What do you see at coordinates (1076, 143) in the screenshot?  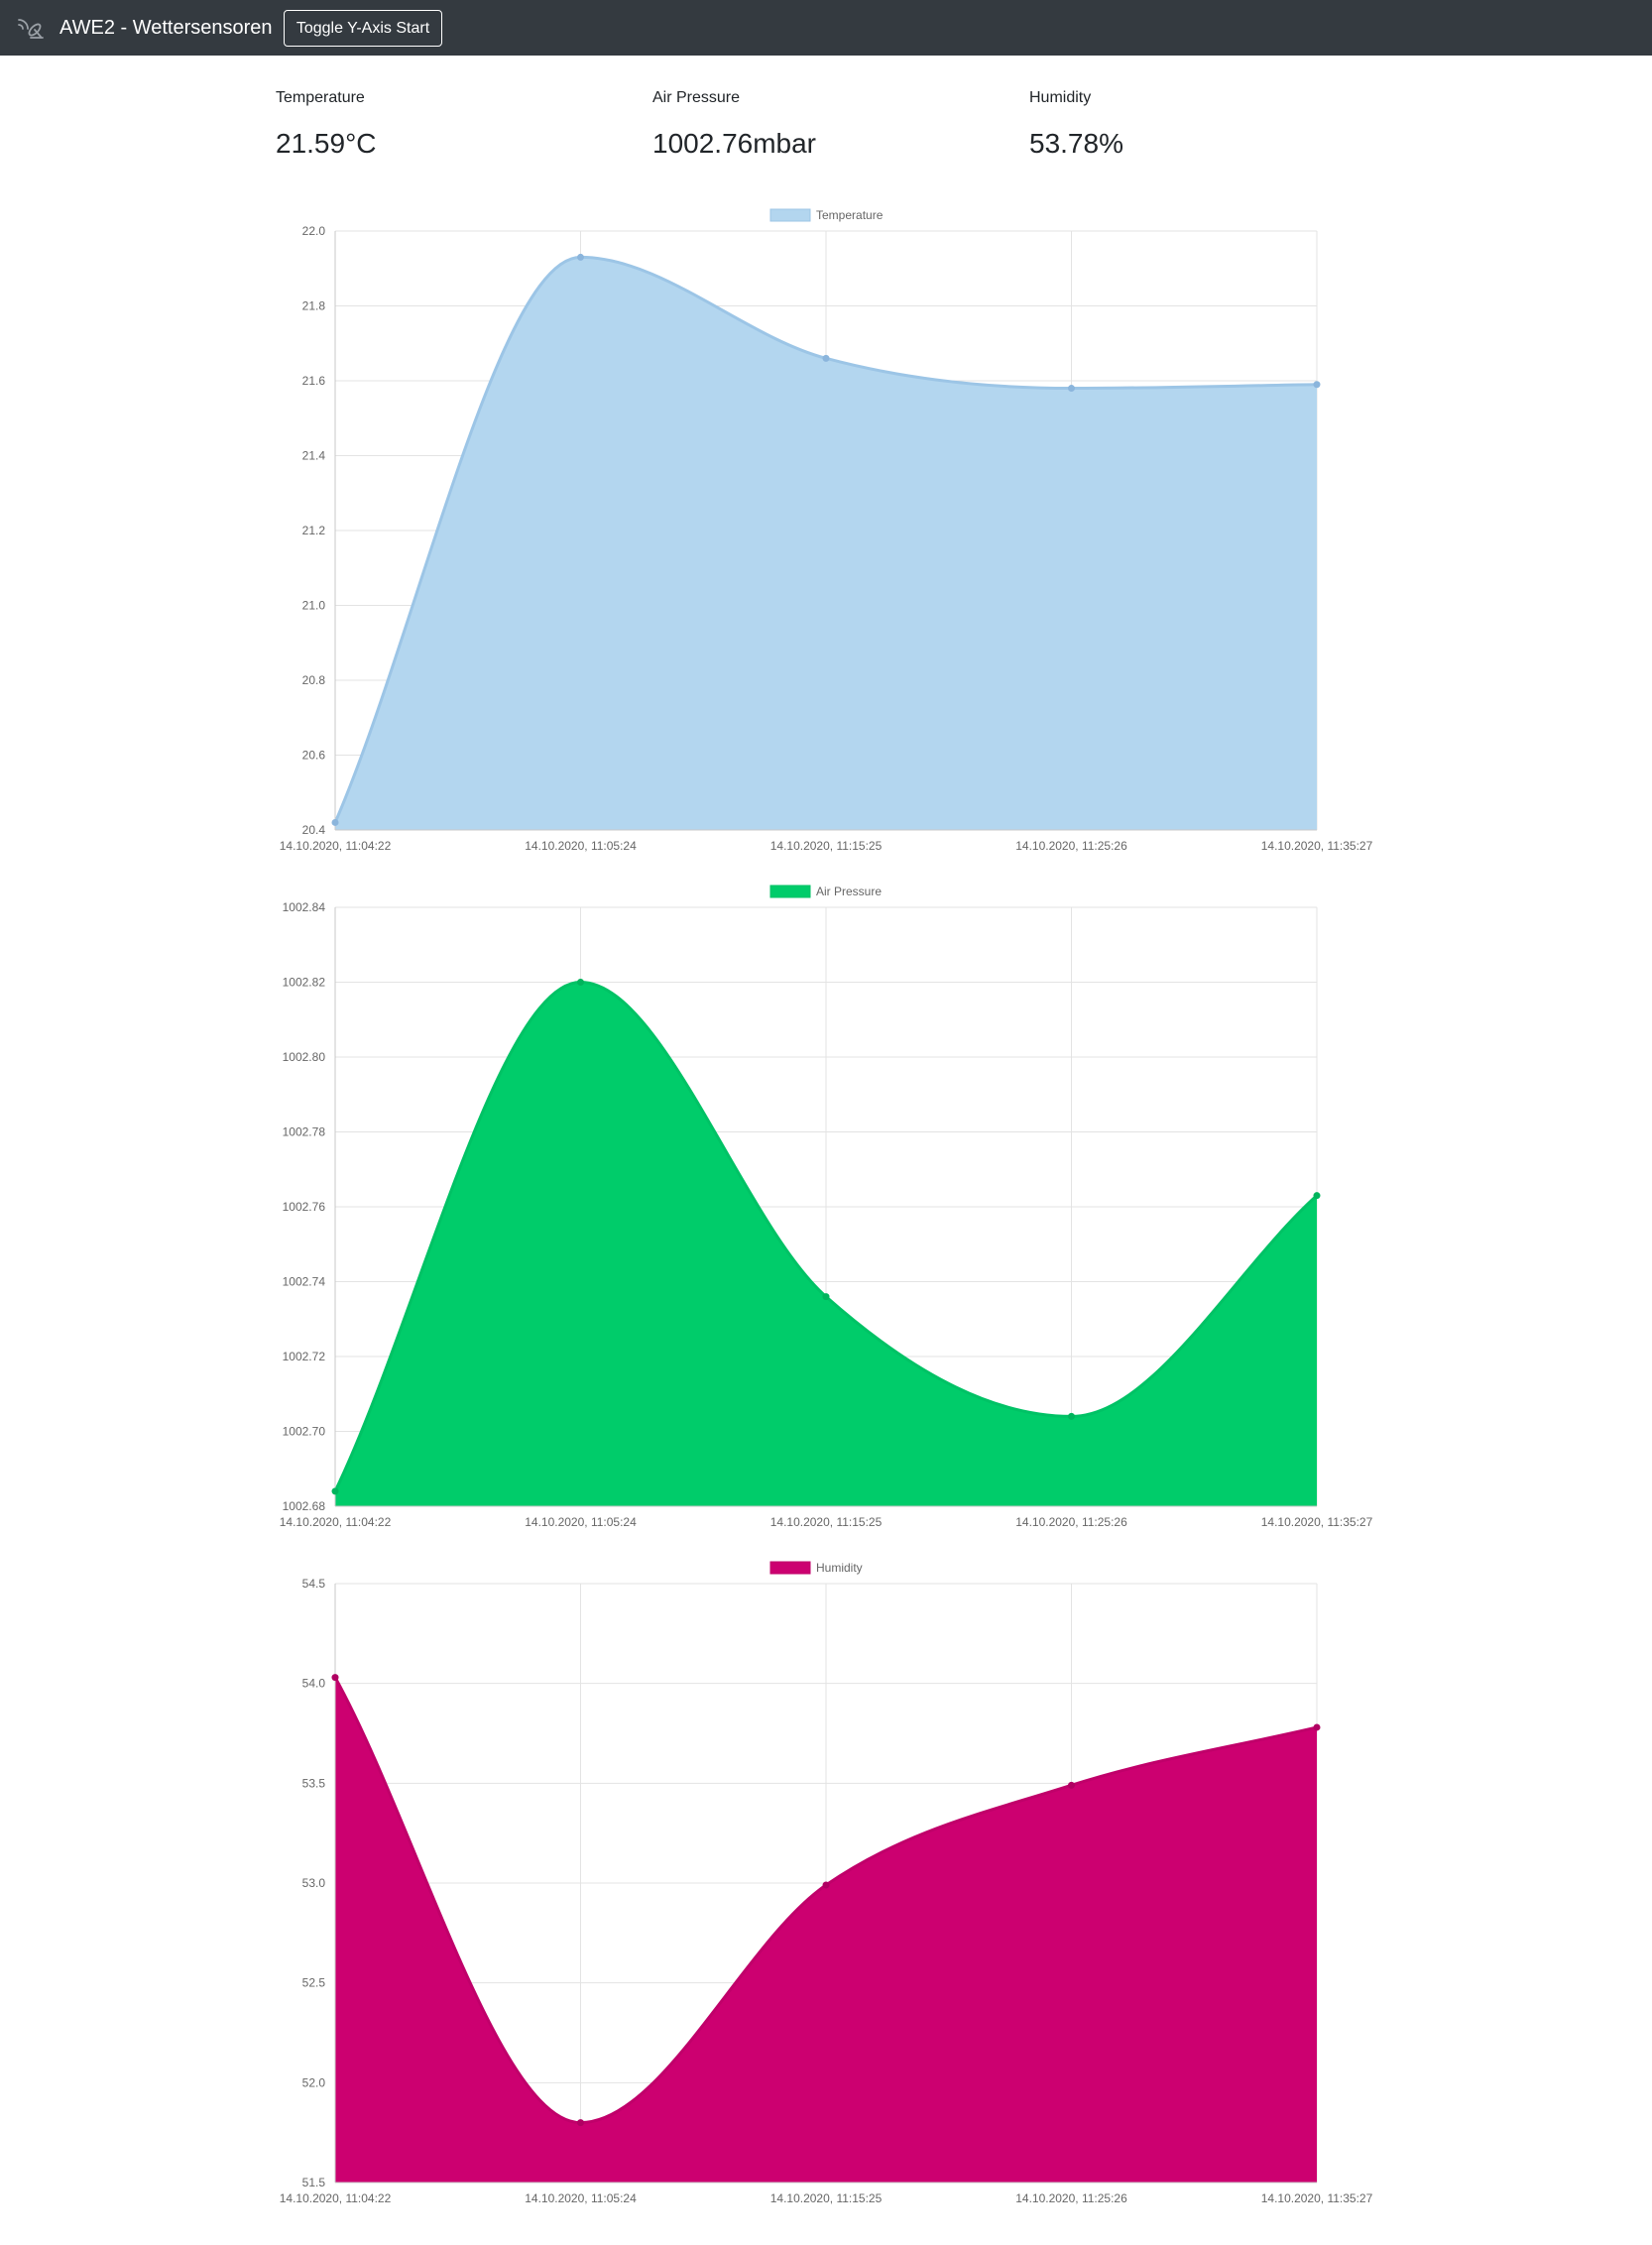 I see `reading-value: 53.78%` at bounding box center [1076, 143].